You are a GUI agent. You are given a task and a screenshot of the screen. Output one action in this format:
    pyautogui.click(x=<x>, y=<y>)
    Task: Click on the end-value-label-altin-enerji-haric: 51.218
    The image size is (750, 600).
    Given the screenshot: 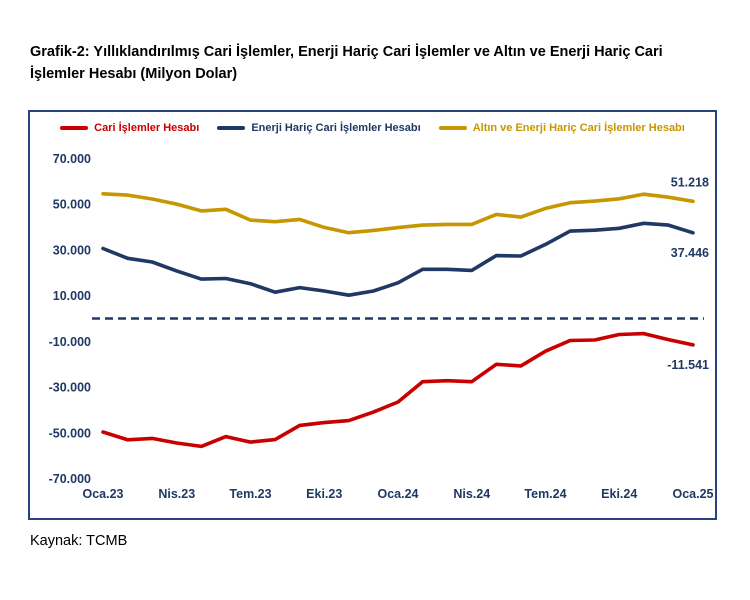 What is the action you would take?
    pyautogui.click(x=690, y=182)
    